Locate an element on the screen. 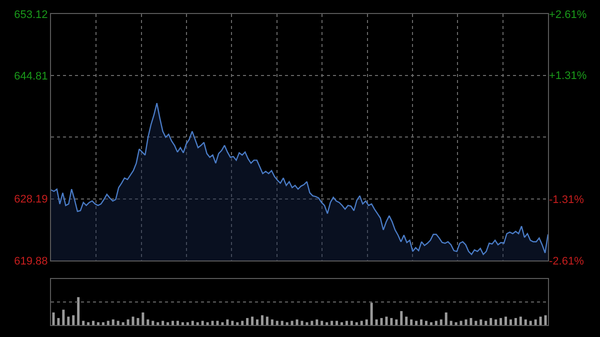 The width and height of the screenshot is (600, 337). y2-tick-label: -1.31% is located at coordinates (566, 200).